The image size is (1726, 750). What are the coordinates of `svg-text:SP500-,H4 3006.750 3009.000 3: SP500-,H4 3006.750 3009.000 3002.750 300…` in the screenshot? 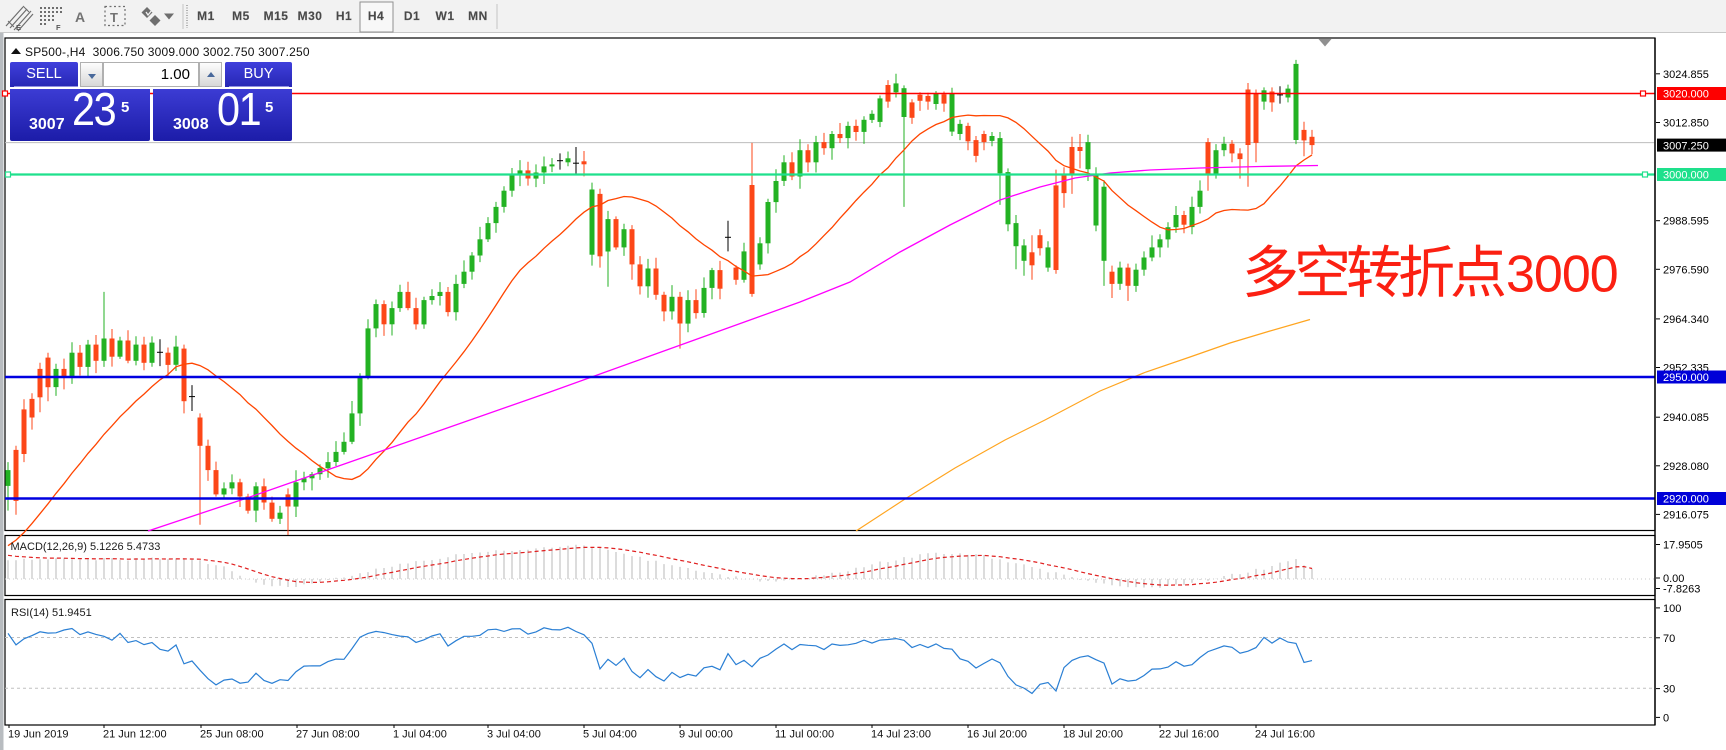 It's located at (167, 52).